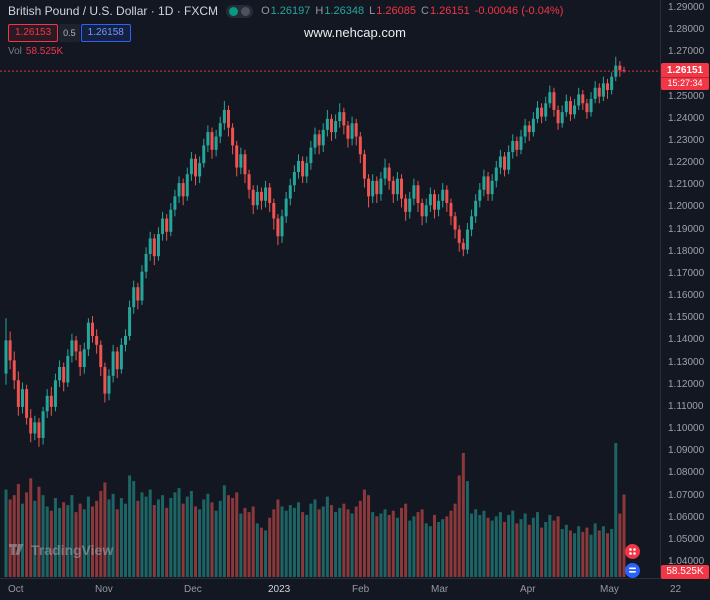 The height and width of the screenshot is (600, 710). What do you see at coordinates (234, 11) in the screenshot?
I see `toggle-on-dot-icon` at bounding box center [234, 11].